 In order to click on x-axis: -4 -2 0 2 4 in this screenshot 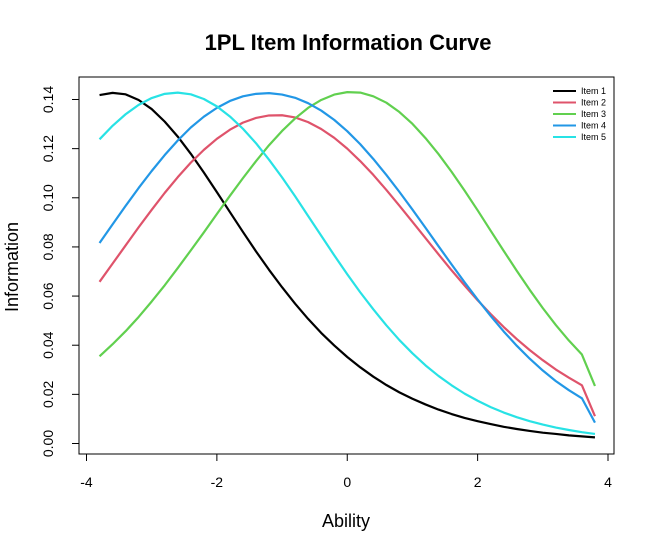, I will do `click(346, 471)`.